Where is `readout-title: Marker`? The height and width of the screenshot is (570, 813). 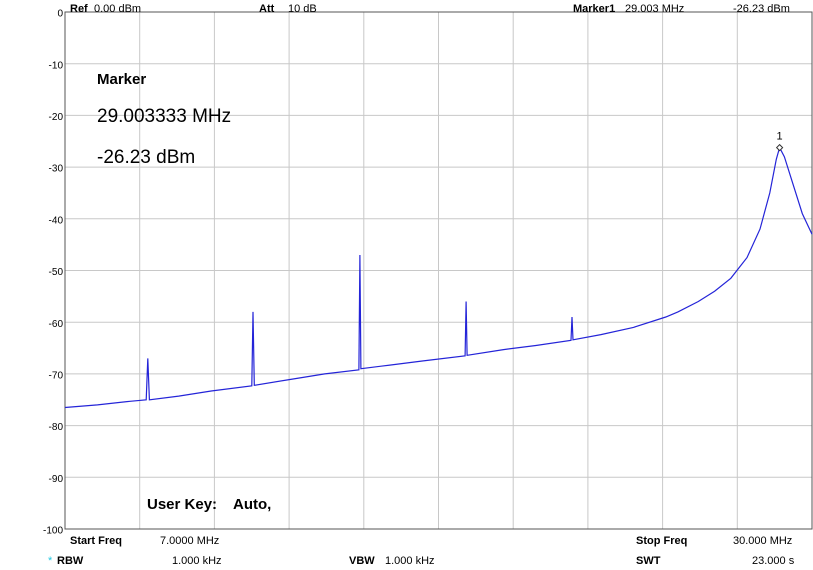 readout-title: Marker is located at coordinates (121, 79).